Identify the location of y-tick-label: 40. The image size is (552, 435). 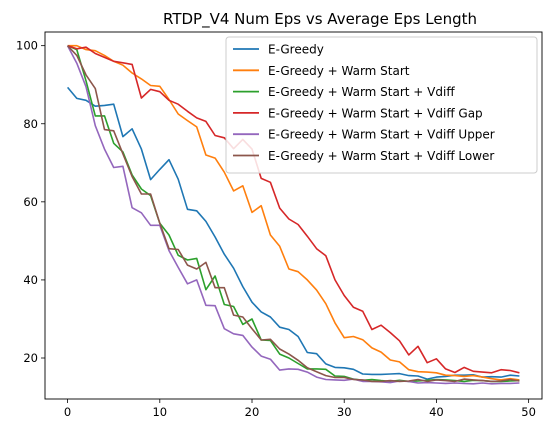
(30, 280).